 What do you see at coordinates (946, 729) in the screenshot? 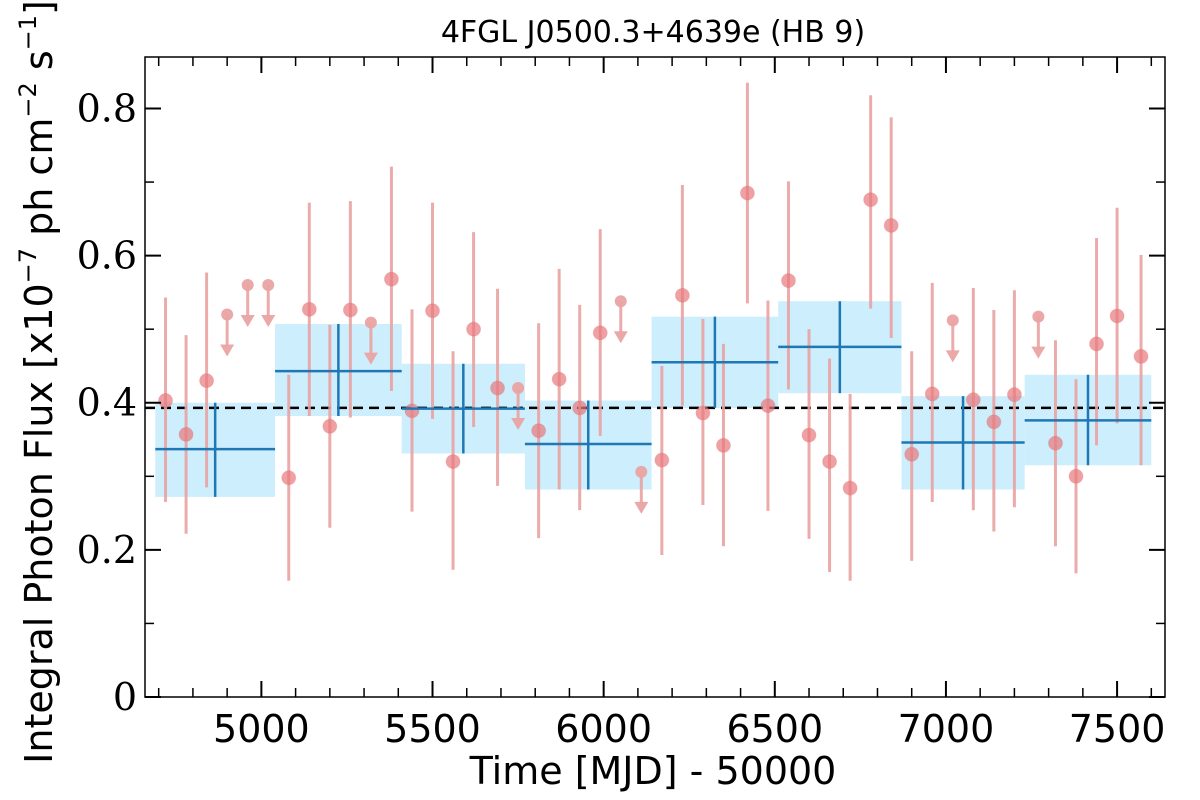
I see `x-tick-label: 7000` at bounding box center [946, 729].